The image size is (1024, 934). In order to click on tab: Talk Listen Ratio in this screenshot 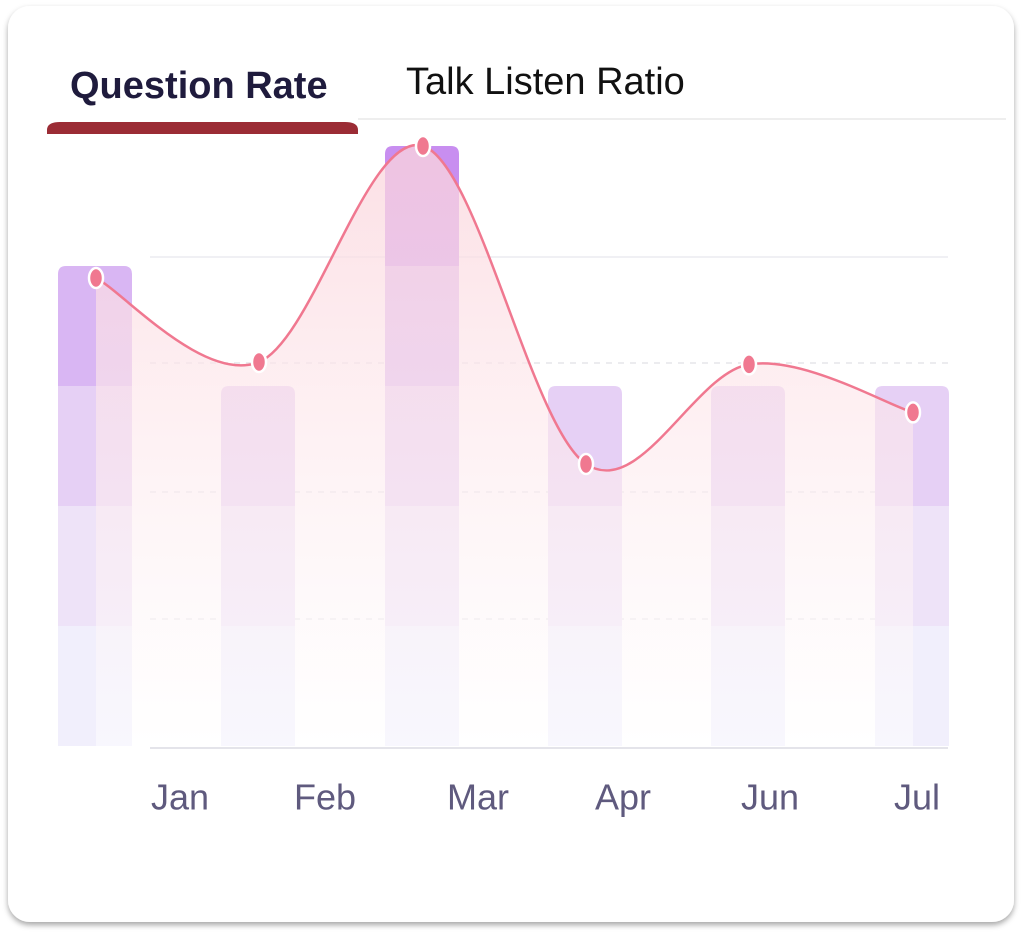, I will do `click(545, 82)`.